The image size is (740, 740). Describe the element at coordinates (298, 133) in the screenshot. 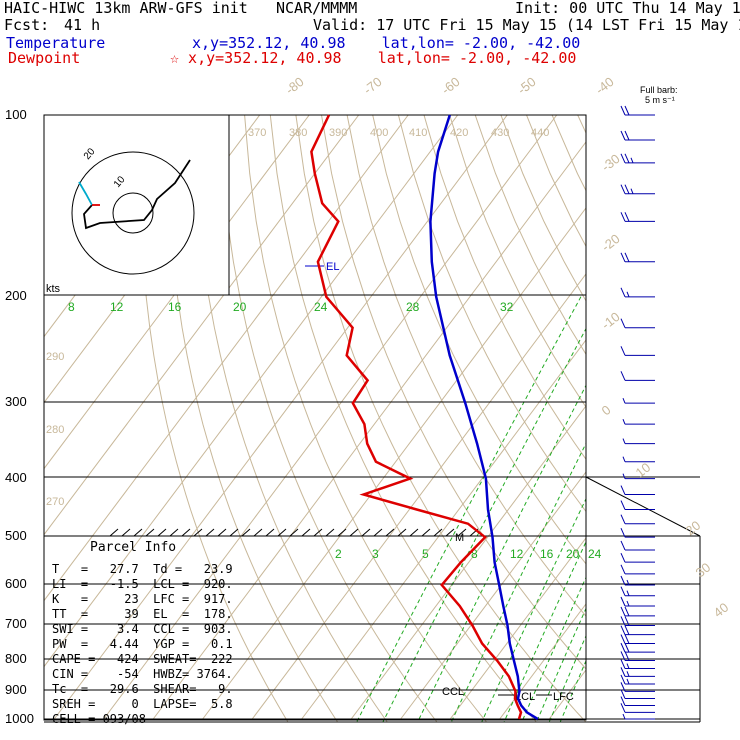

I see `theta-label: 380` at that location.